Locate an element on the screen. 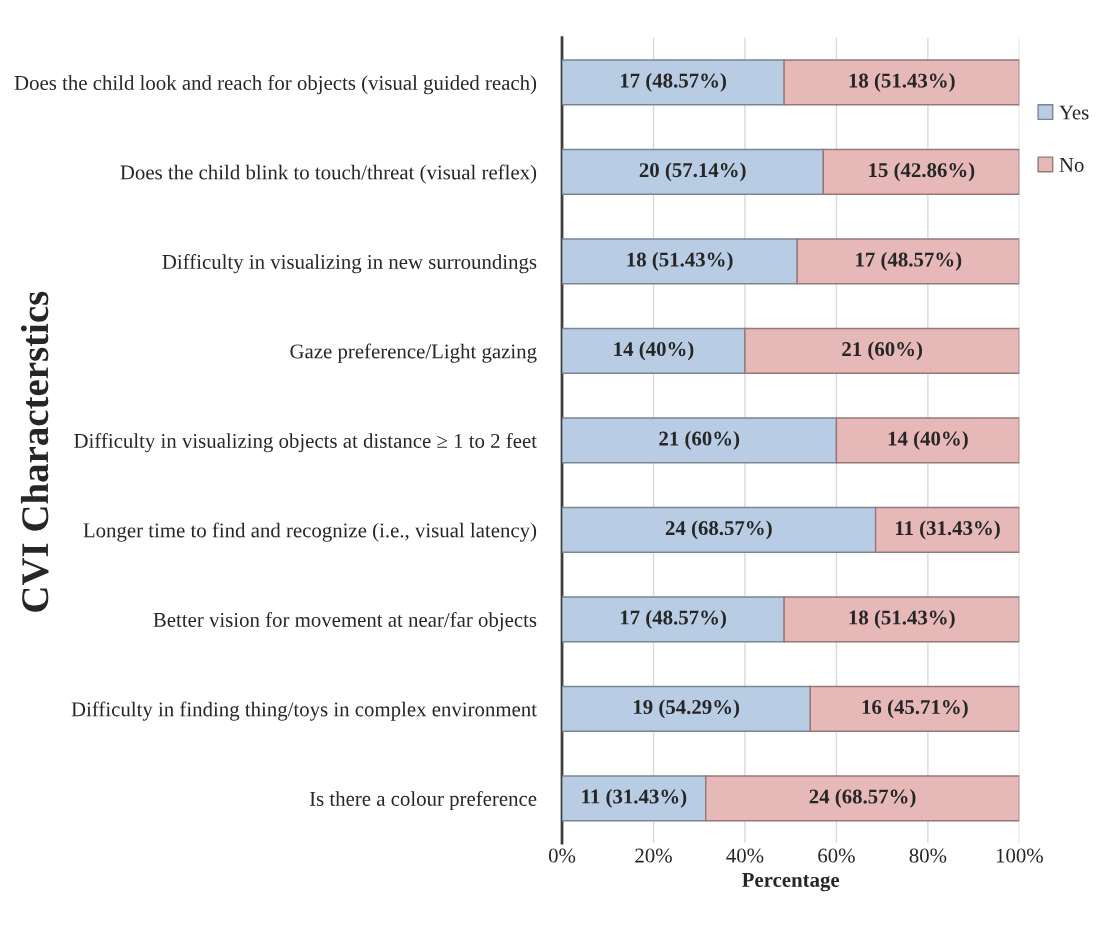 This screenshot has width=1102, height=942. y-tick-label: Difficulty in finding thing/toys in complex environment is located at coordinates (304, 711).